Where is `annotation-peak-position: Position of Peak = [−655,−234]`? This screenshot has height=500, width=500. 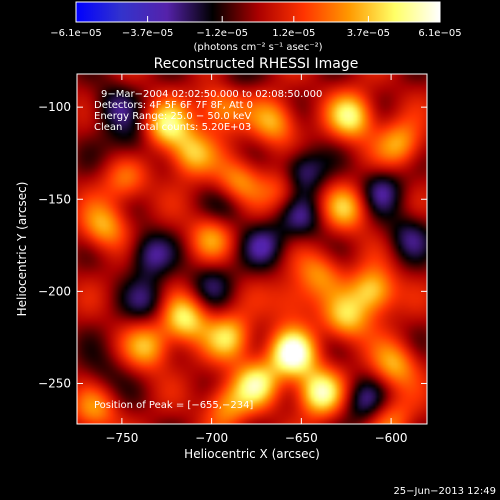 annotation-peak-position: Position of Peak = [−655,−234] is located at coordinates (173, 405).